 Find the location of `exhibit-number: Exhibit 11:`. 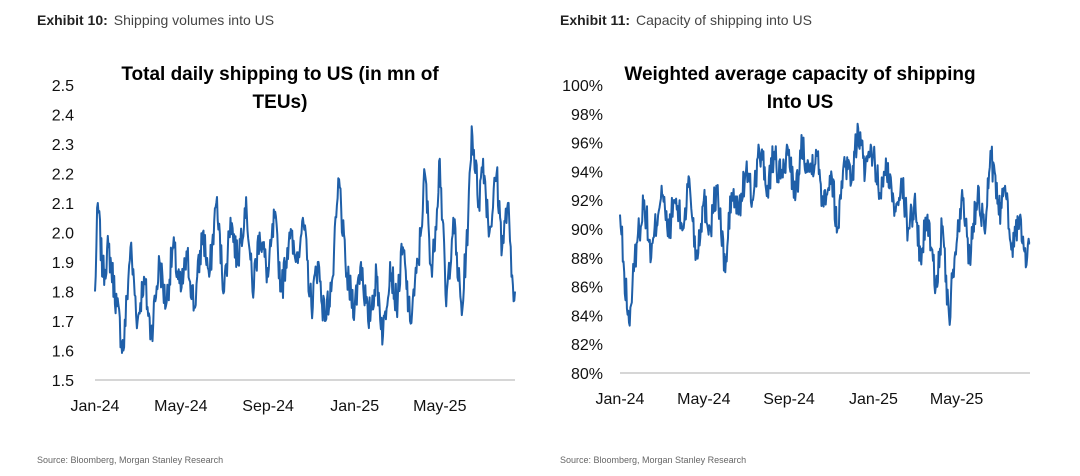

exhibit-number: Exhibit 11: is located at coordinates (595, 20).